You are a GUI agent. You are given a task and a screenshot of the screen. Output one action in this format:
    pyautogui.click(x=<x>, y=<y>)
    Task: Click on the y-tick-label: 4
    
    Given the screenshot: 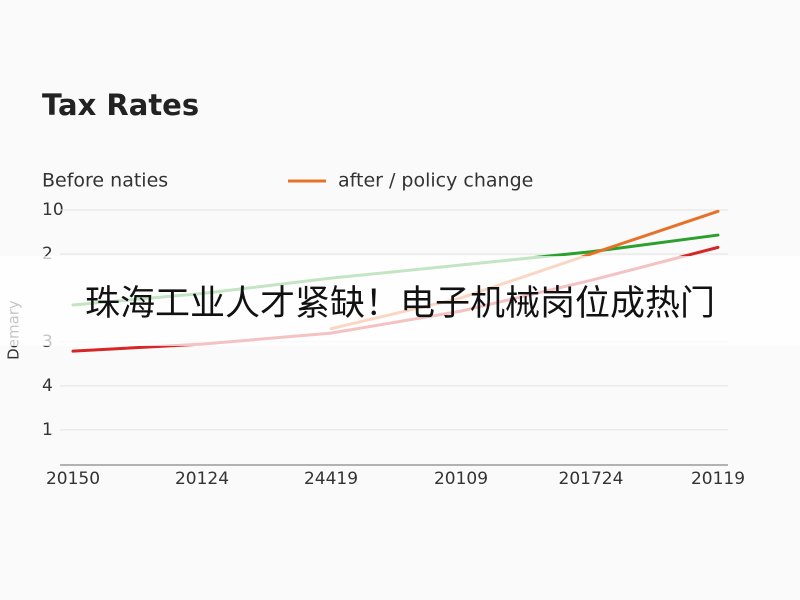 What is the action you would take?
    pyautogui.click(x=47, y=386)
    